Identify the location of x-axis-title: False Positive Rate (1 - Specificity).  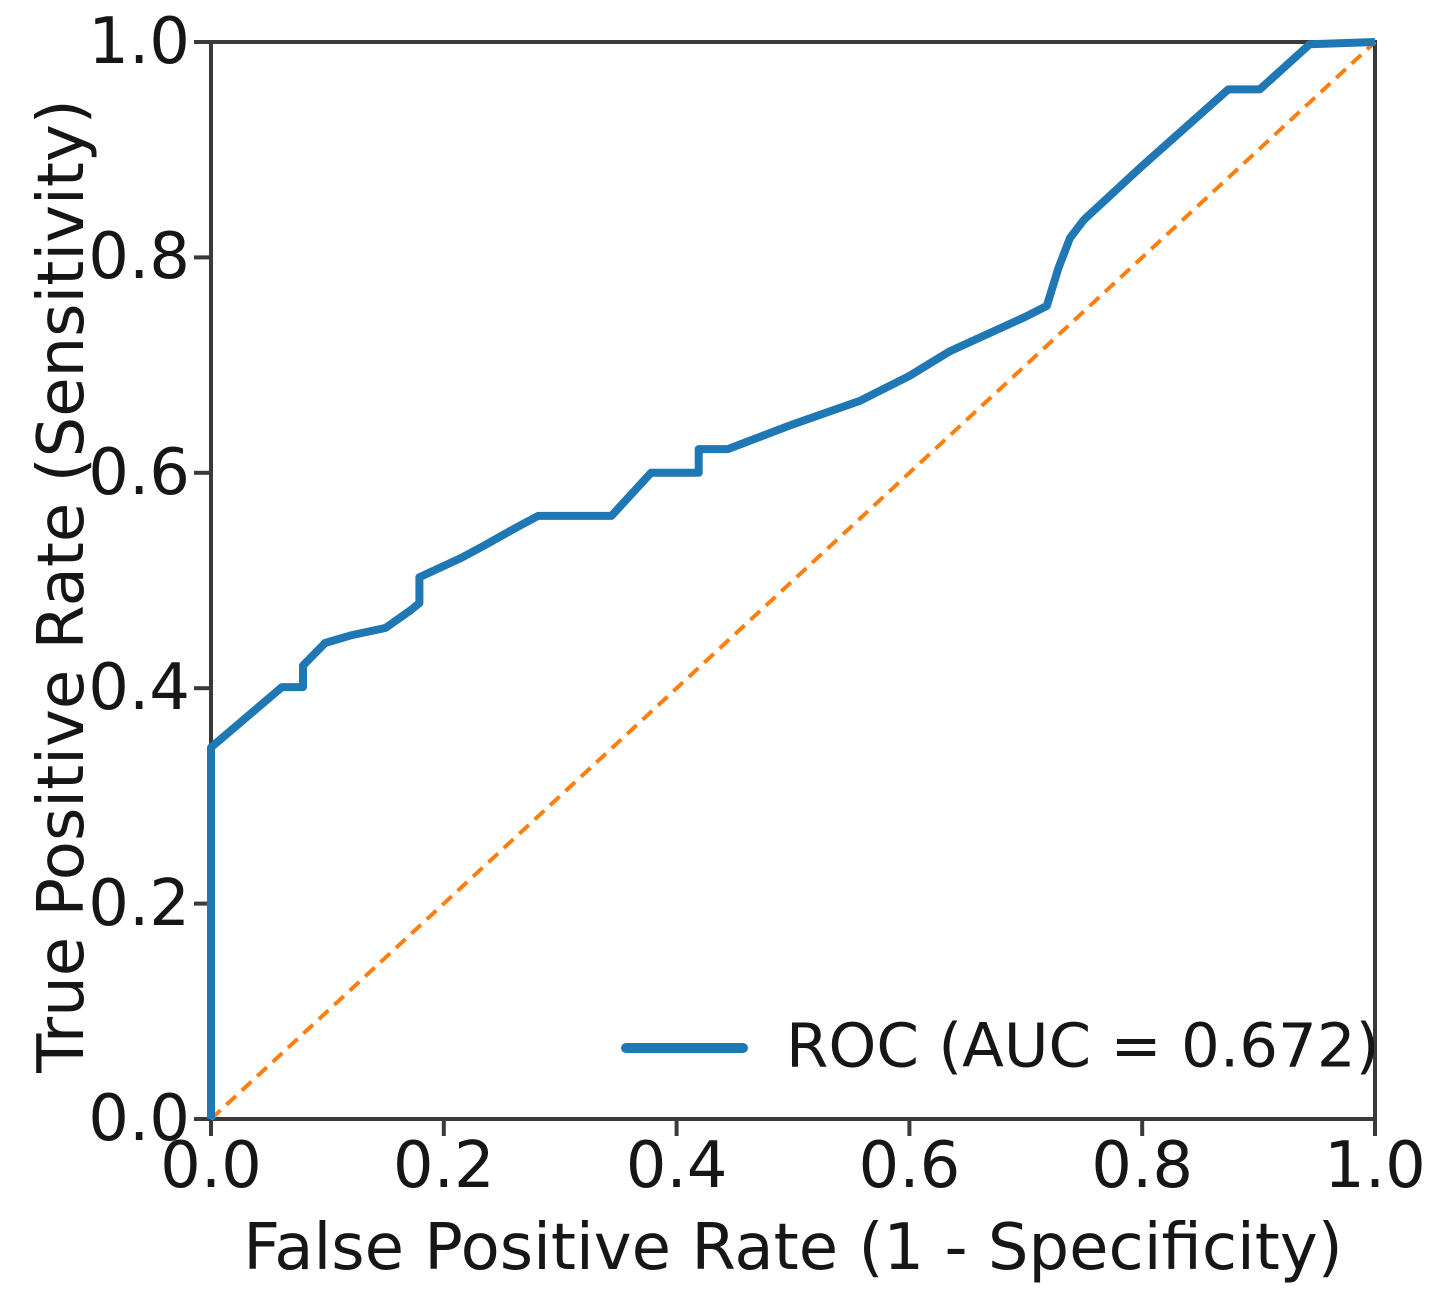
(793, 1248).